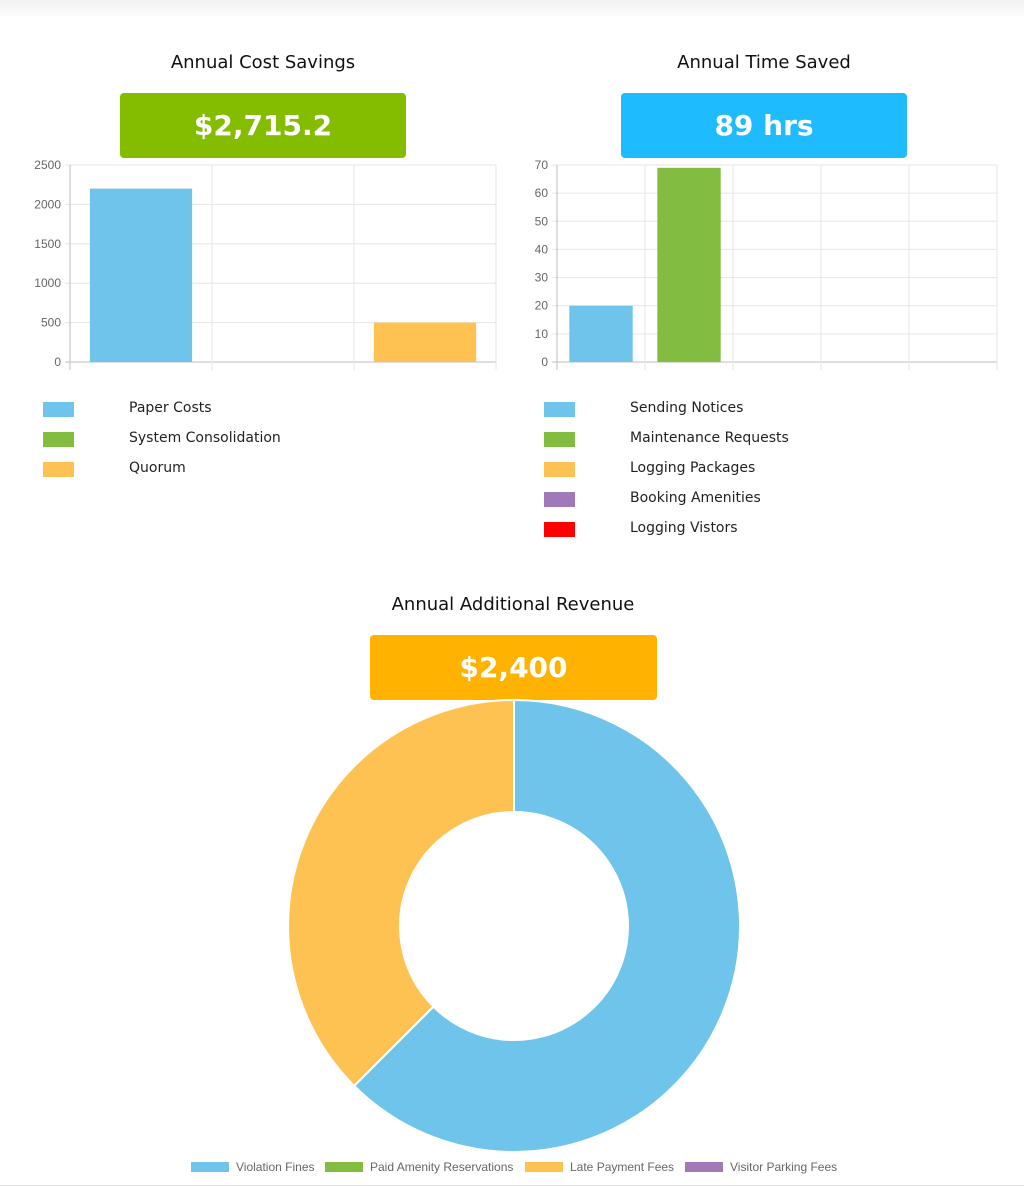  Describe the element at coordinates (542, 334) in the screenshot. I see `y-tick-label: 10` at that location.